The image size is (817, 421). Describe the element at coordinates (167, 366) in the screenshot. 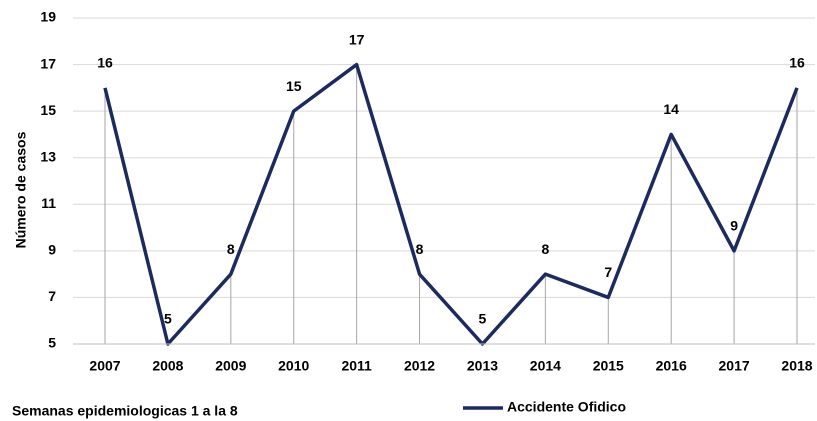

I see `x-tick-label: 2008` at that location.